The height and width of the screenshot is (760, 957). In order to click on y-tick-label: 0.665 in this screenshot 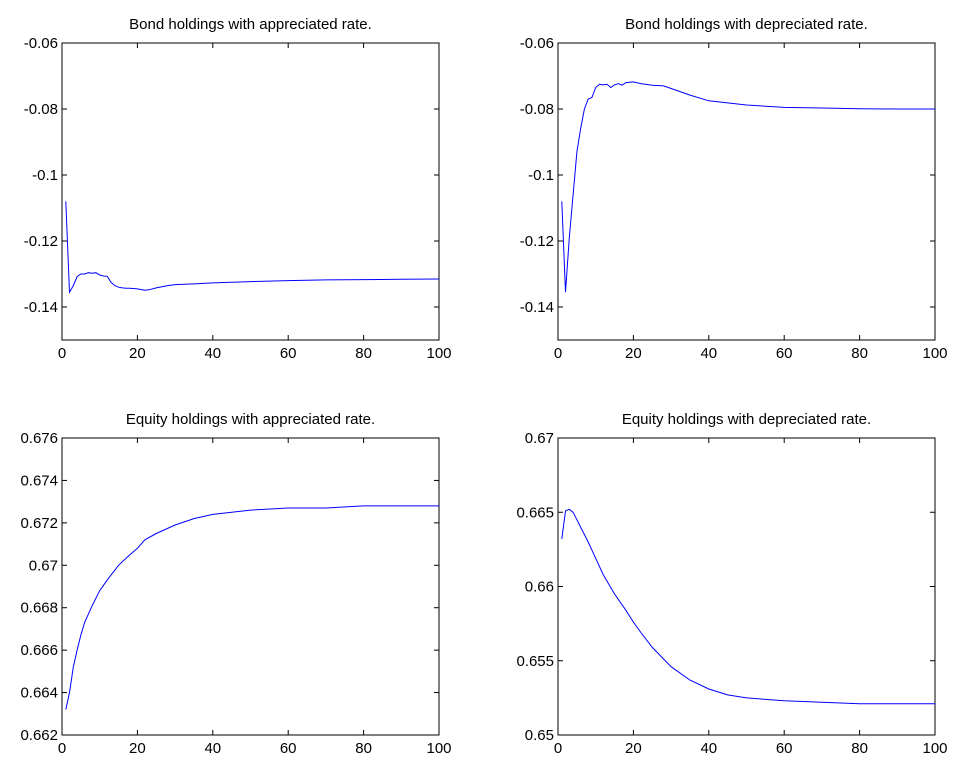, I will do `click(535, 512)`.